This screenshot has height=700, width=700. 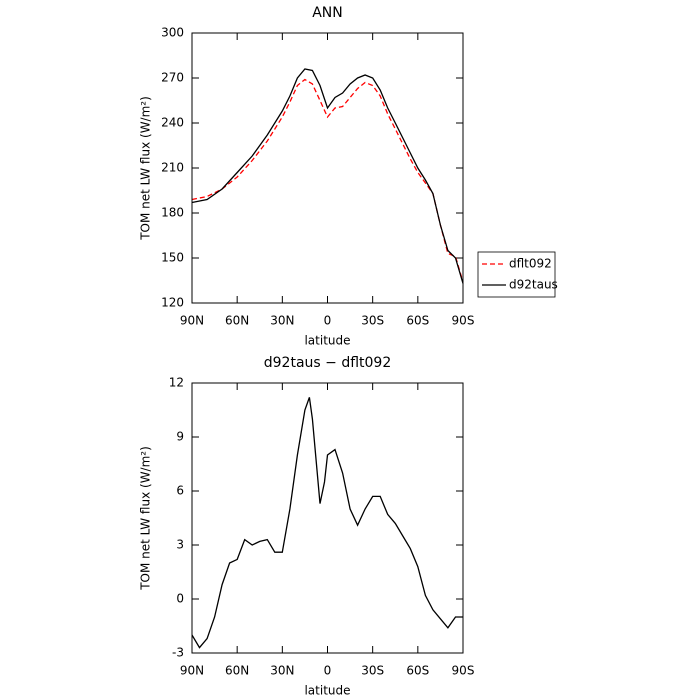 I want to click on y-tick-label: 150, so click(x=172, y=258).